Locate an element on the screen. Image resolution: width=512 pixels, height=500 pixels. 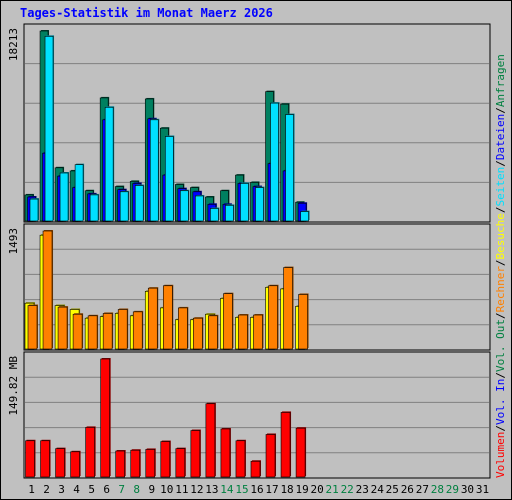
x-tick-day-22: 22 is located at coordinates (347, 489).